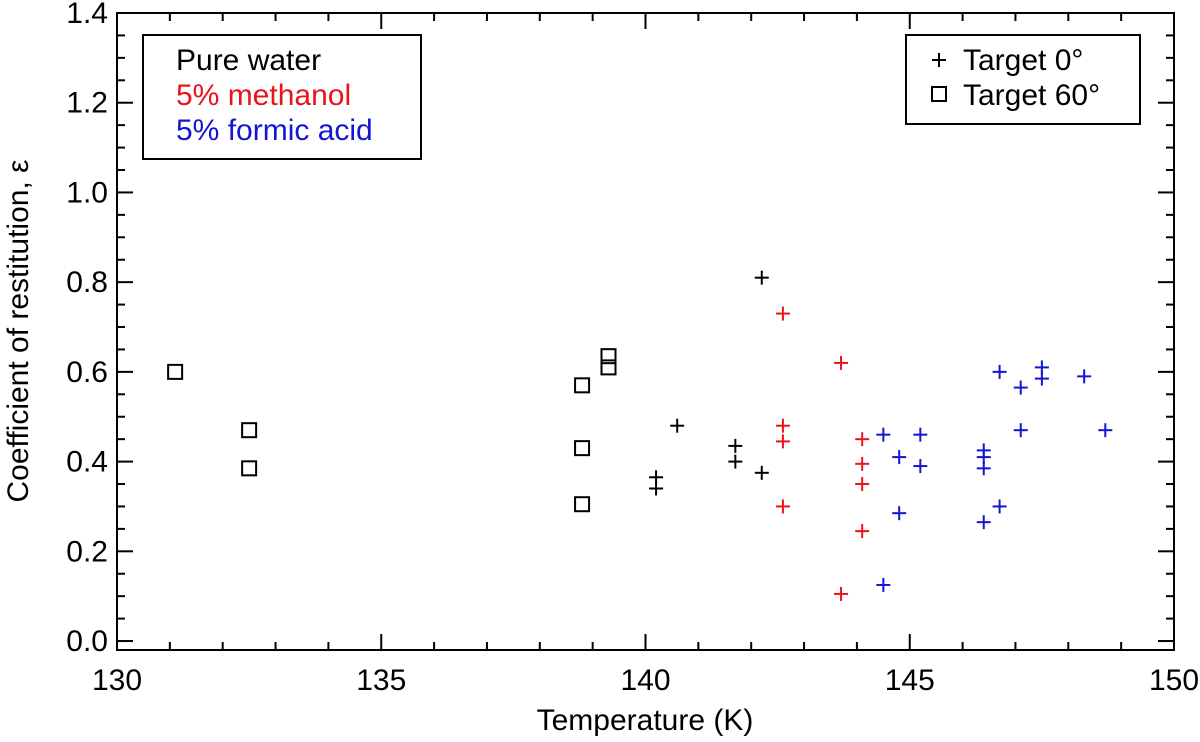  What do you see at coordinates (1031, 95) in the screenshot?
I see `legend-target-60: Target 60°` at bounding box center [1031, 95].